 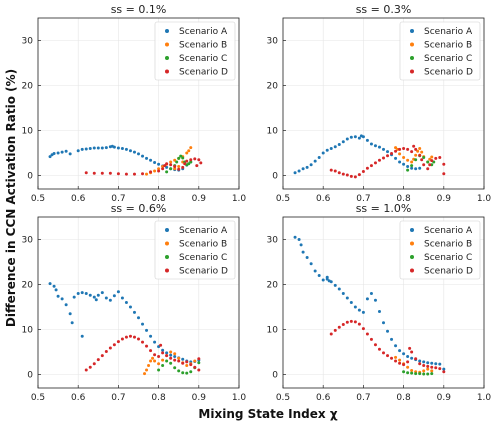 I want to click on y-tick-label: 0, so click(x=275, y=177).